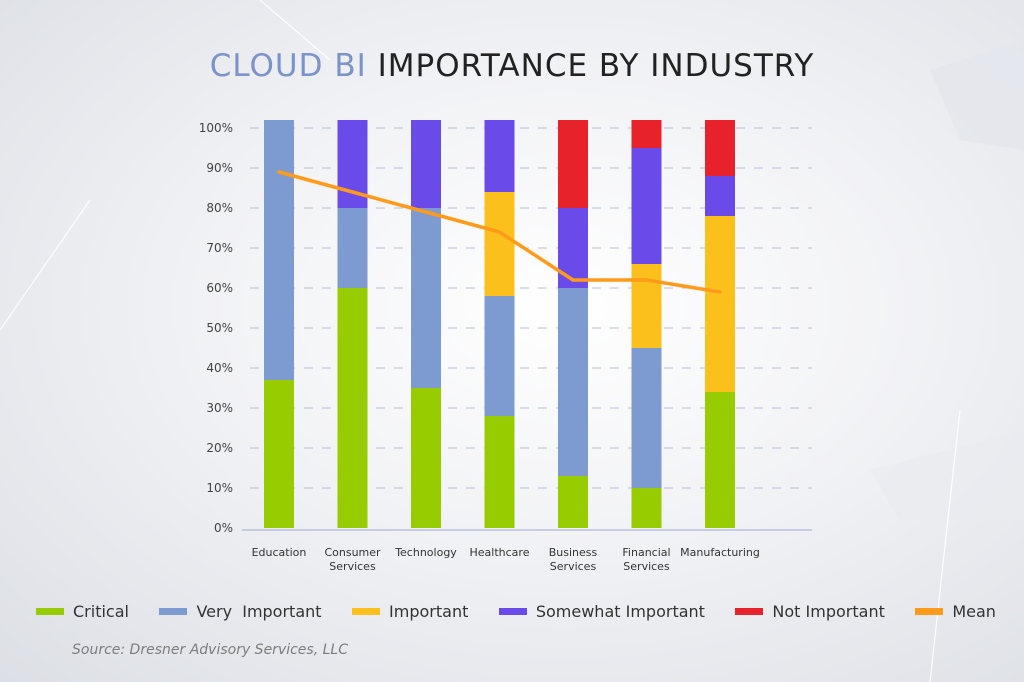 The height and width of the screenshot is (682, 1024). Describe the element at coordinates (352, 552) in the screenshot. I see `x-tick-label-line: Consumer` at that location.